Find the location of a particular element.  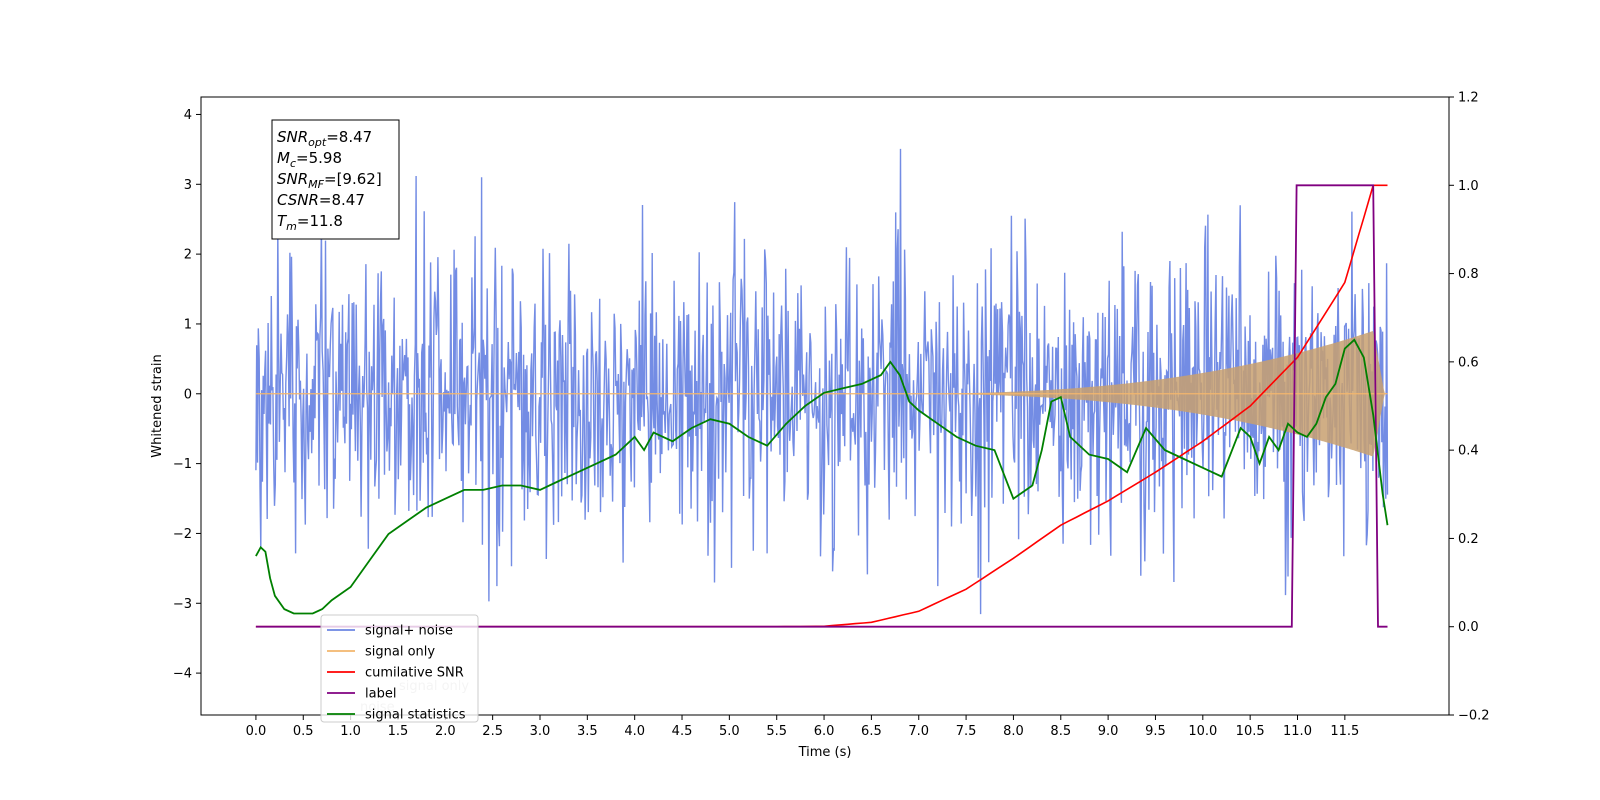

y2-tick-label: 0.8 is located at coordinates (1468, 274).